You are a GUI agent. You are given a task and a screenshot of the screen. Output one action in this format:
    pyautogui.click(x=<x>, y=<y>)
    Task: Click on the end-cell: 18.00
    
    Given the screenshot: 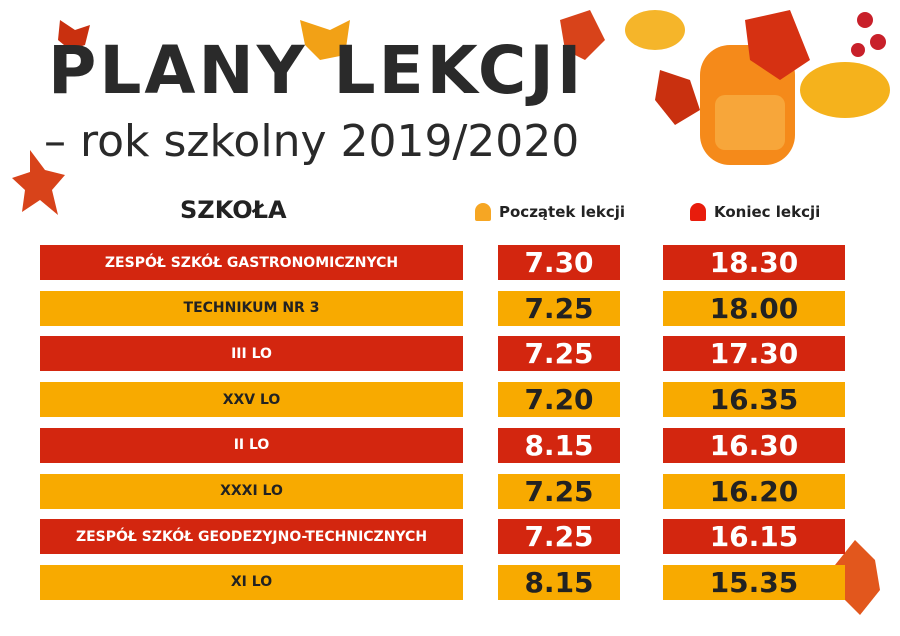 What is the action you would take?
    pyautogui.click(x=754, y=308)
    